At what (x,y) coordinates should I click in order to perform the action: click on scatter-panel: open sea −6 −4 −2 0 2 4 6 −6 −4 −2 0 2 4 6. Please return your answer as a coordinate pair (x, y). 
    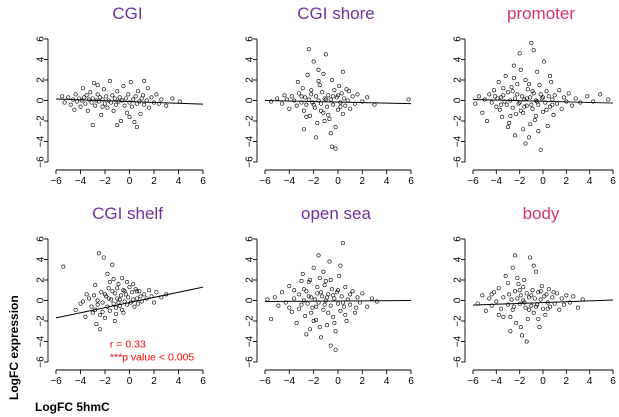
    Looking at the image, I should click on (330, 295).